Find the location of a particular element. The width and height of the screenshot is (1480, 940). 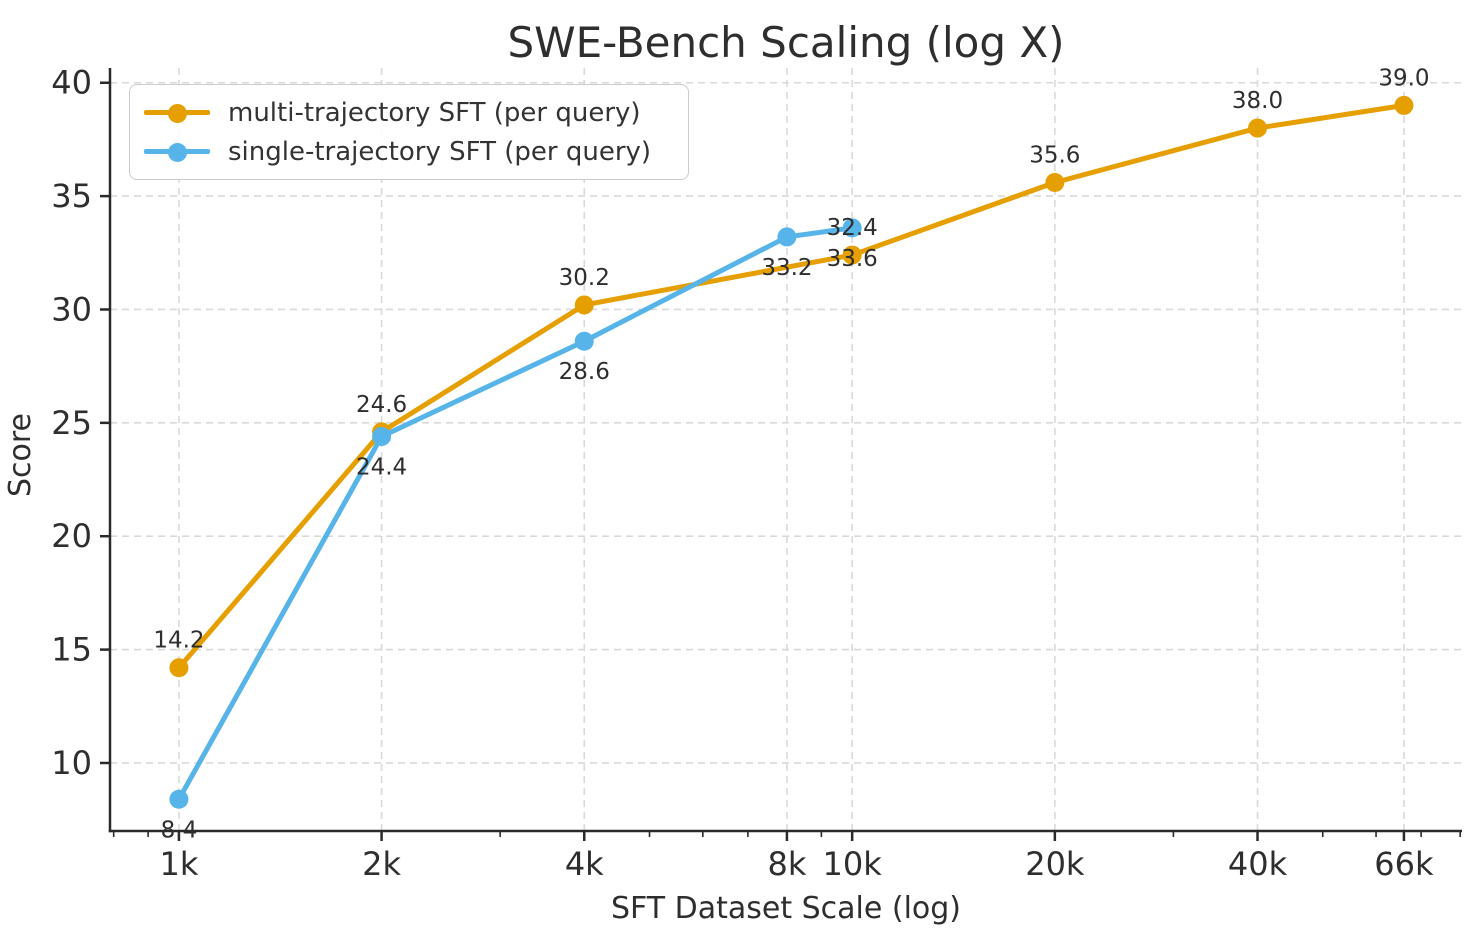

data-point-label: 32.4 is located at coordinates (852, 228).